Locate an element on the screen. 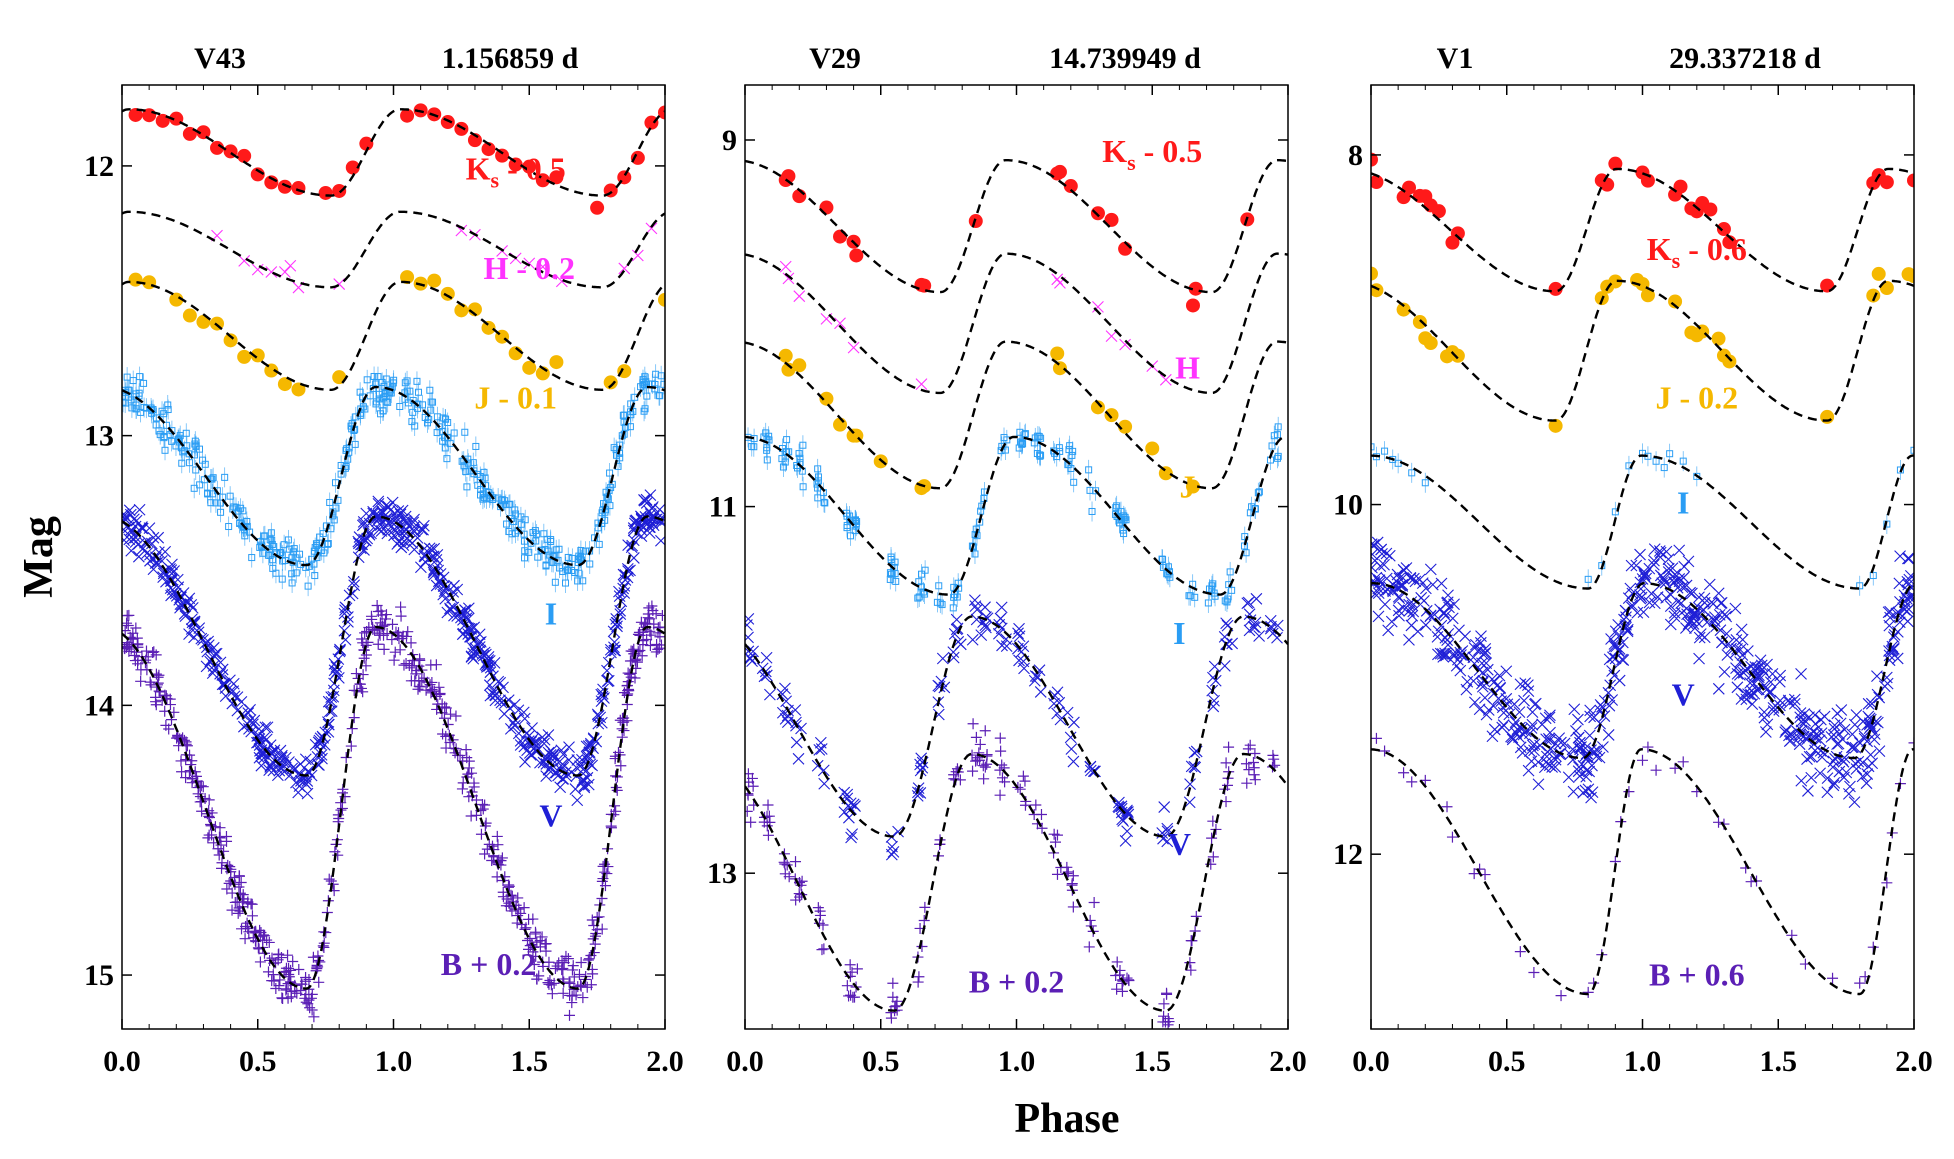 This screenshot has width=1954, height=1159. x-tick-label: 1.5 is located at coordinates (1779, 1061).